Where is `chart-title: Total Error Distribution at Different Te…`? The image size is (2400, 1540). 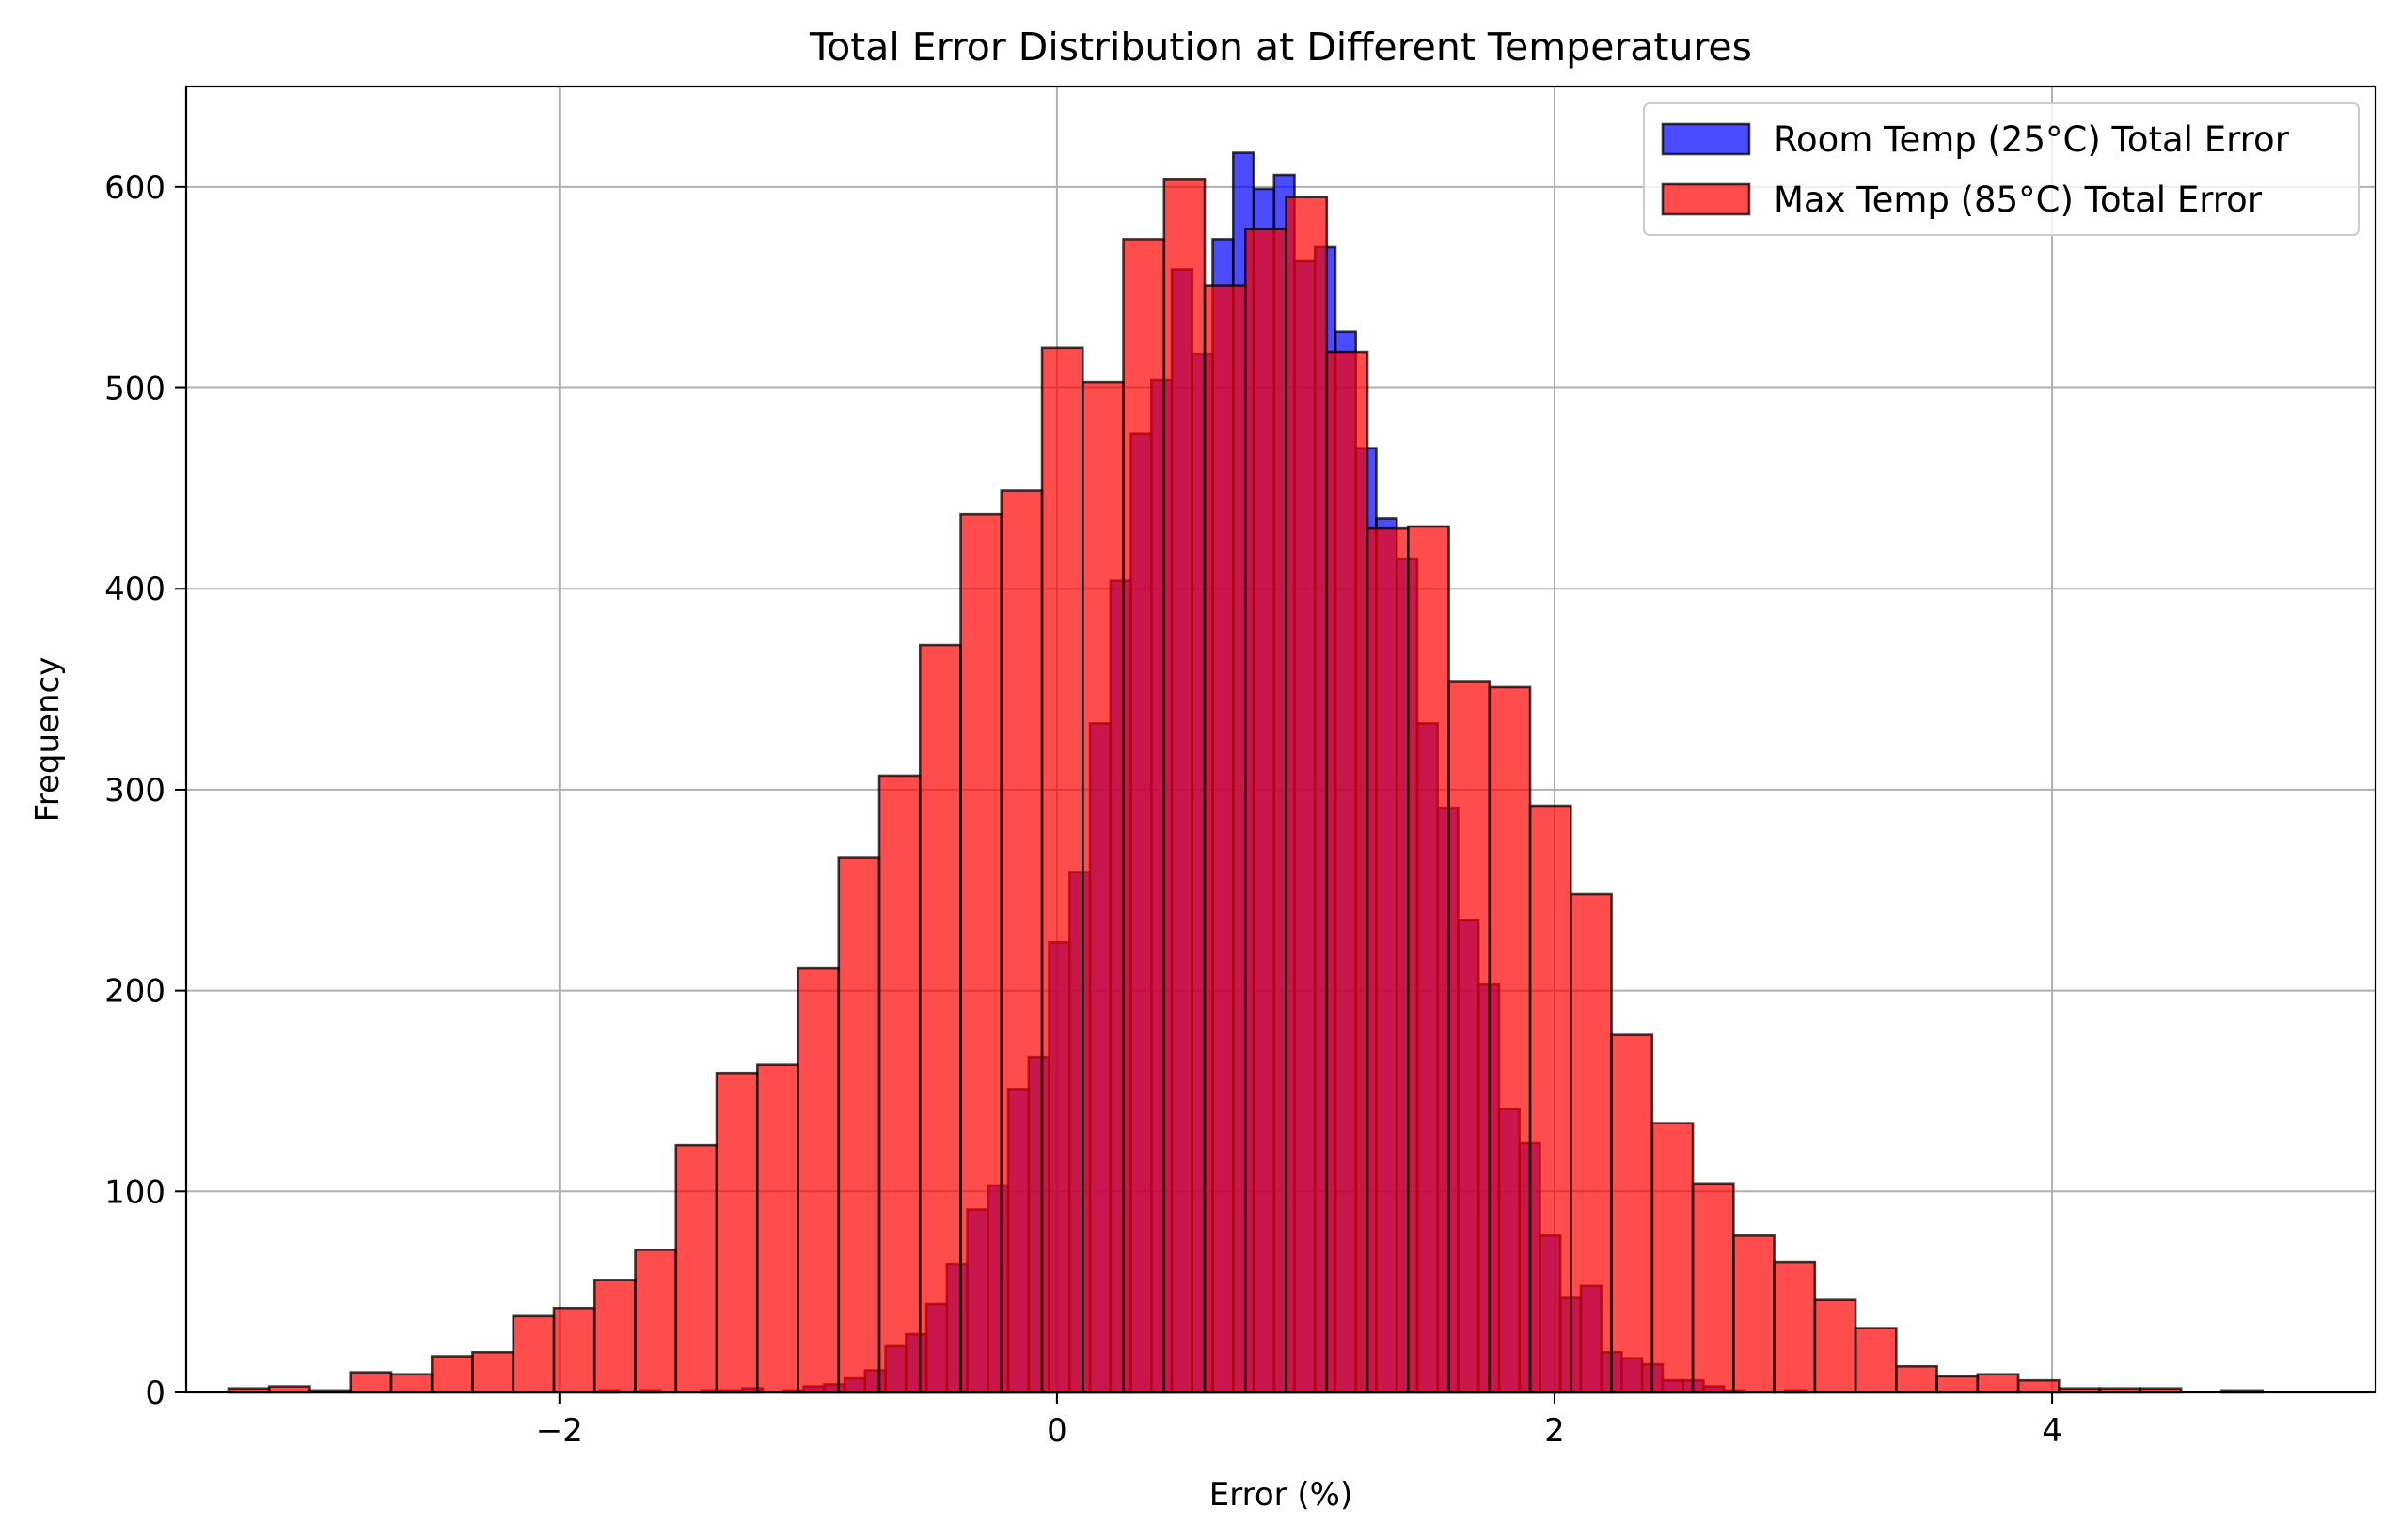
chart-title: Total Error Distribution at Different Te… is located at coordinates (1280, 47).